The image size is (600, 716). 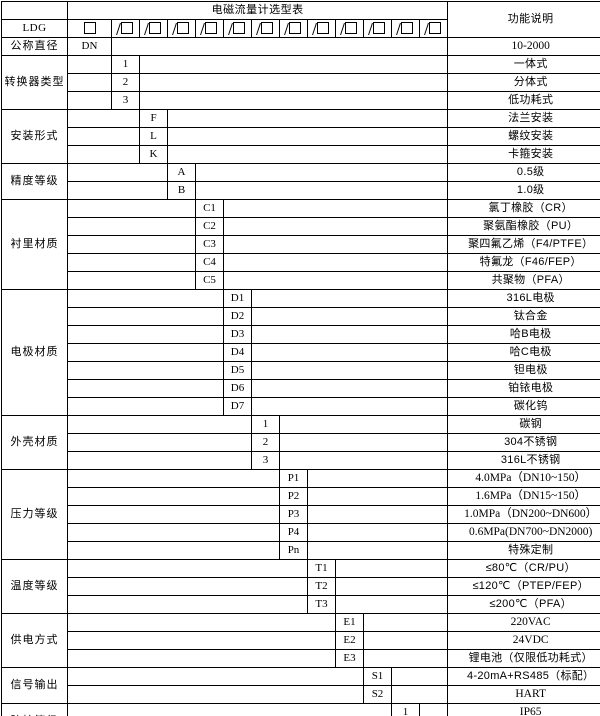 What do you see at coordinates (523, 532) in the screenshot?
I see `description-cell-27: 0.6MPa(DN700~DN2000)` at bounding box center [523, 532].